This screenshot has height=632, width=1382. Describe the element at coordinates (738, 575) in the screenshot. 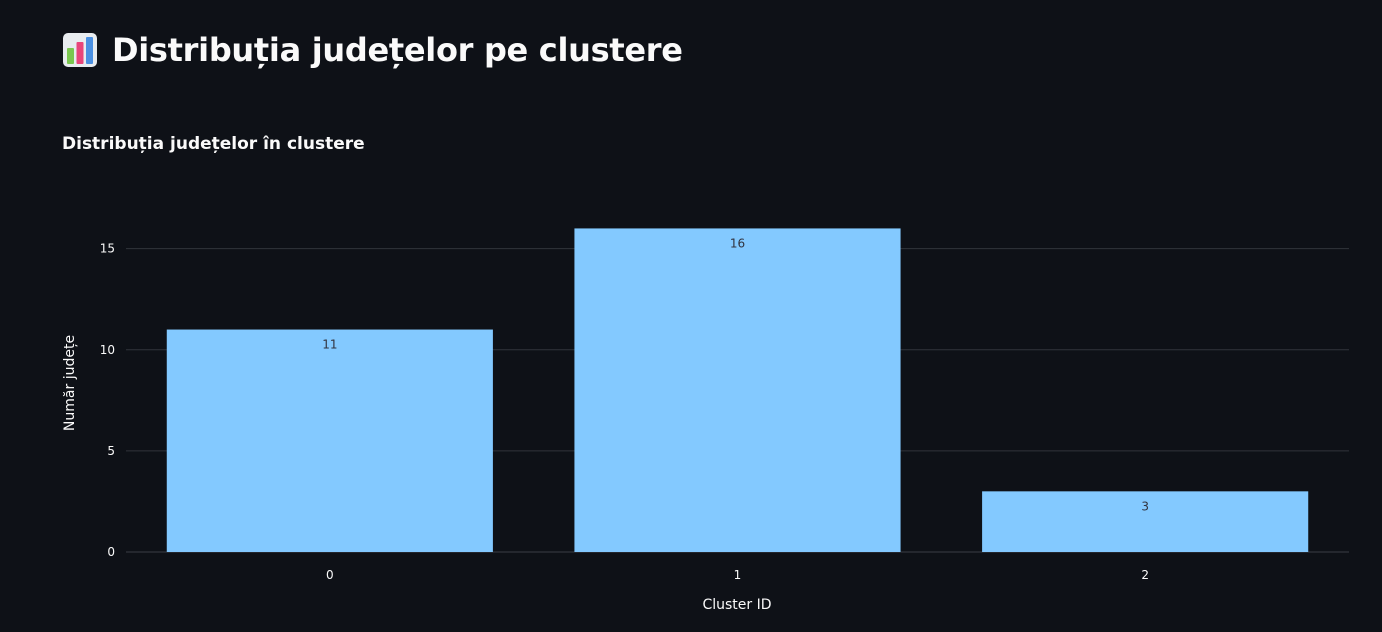

I see `x-tick-label: 1` at that location.